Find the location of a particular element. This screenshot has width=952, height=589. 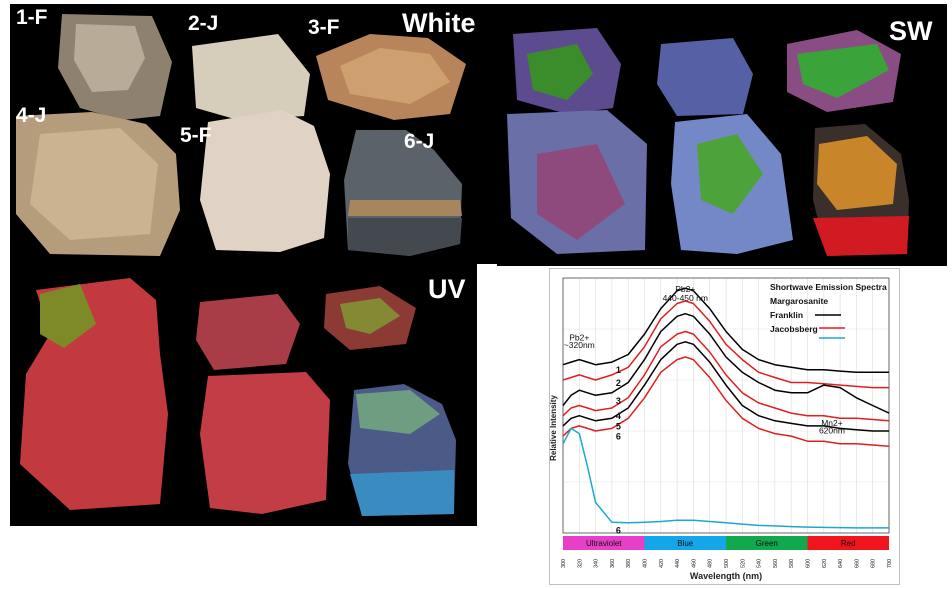

x-tick-label: 600 is located at coordinates (809, 563).